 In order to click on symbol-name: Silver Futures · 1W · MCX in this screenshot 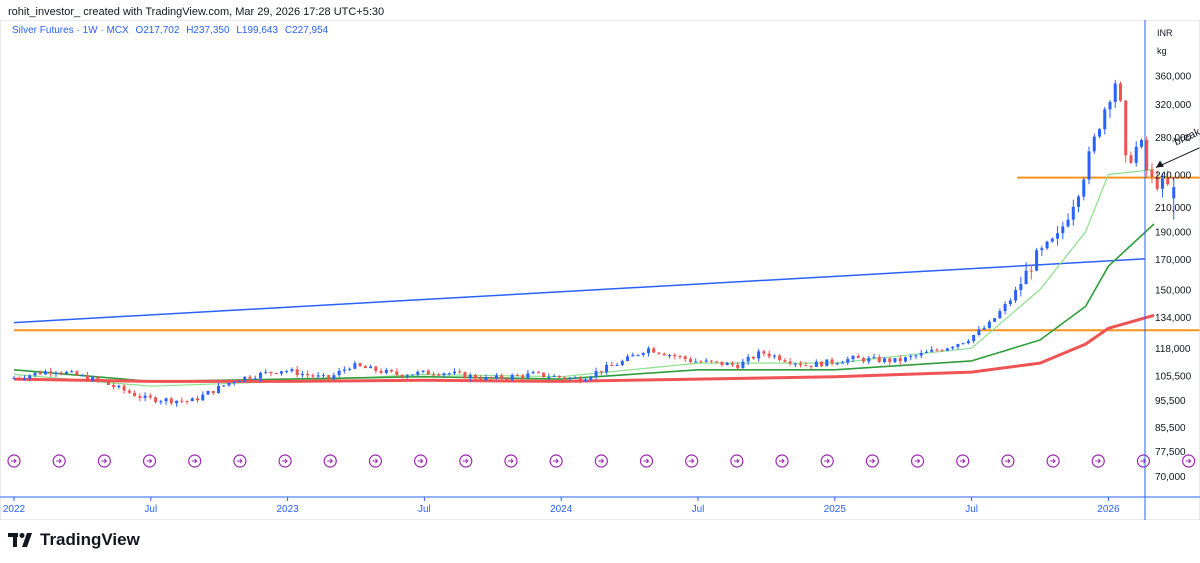, I will do `click(70, 30)`.